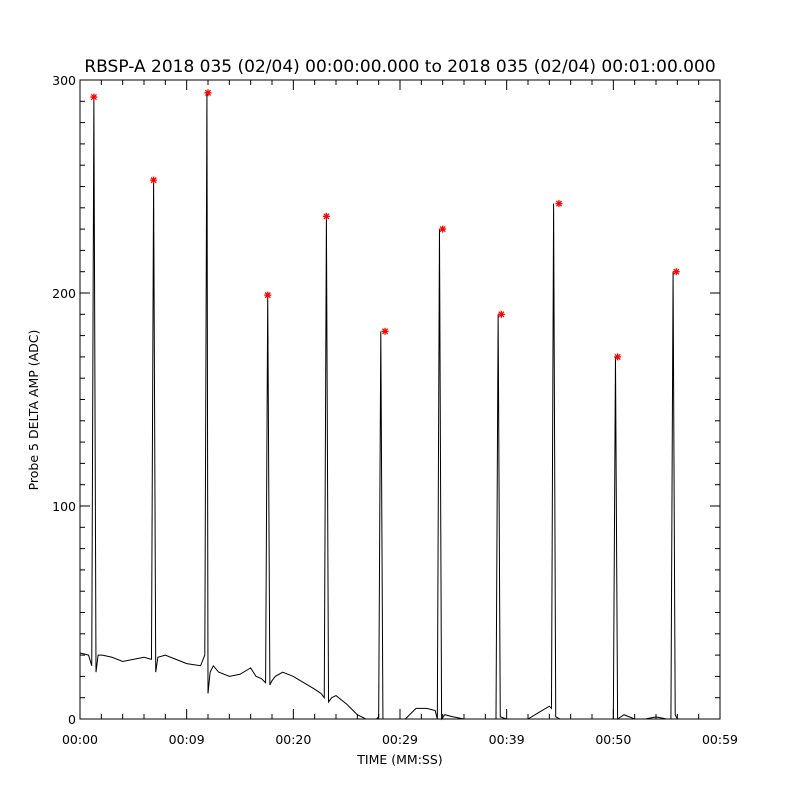 This screenshot has width=800, height=800. What do you see at coordinates (80, 739) in the screenshot?
I see `x-tick-label: 00:00` at bounding box center [80, 739].